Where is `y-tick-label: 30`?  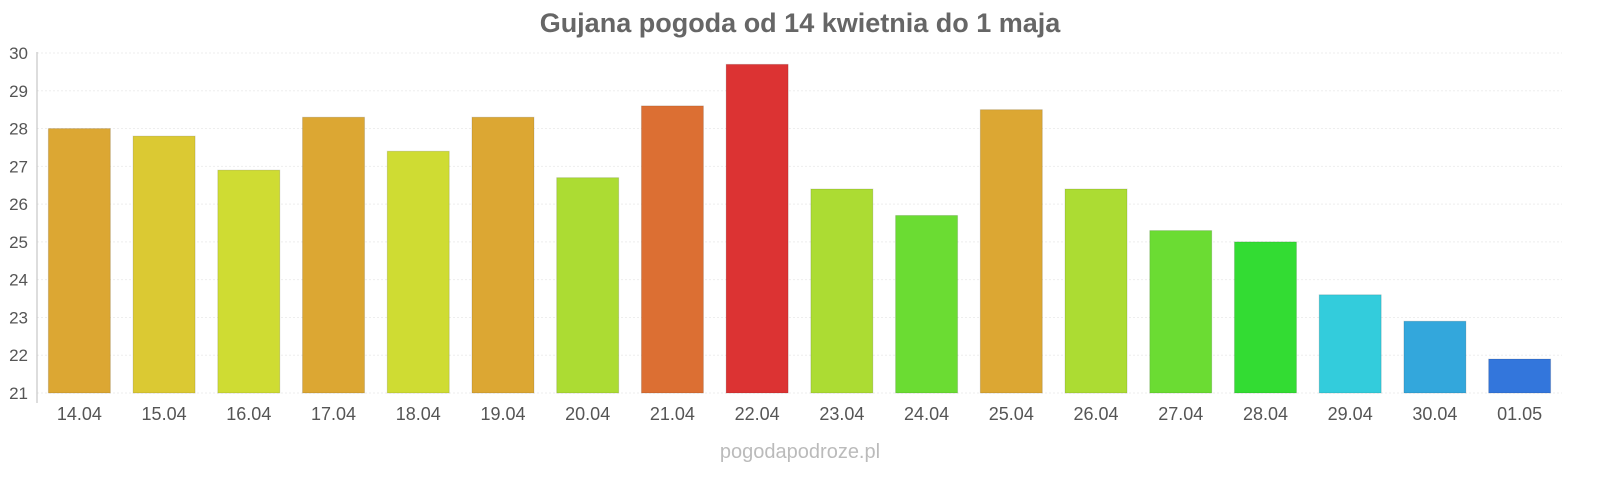
y-tick-label: 30 is located at coordinates (18, 53).